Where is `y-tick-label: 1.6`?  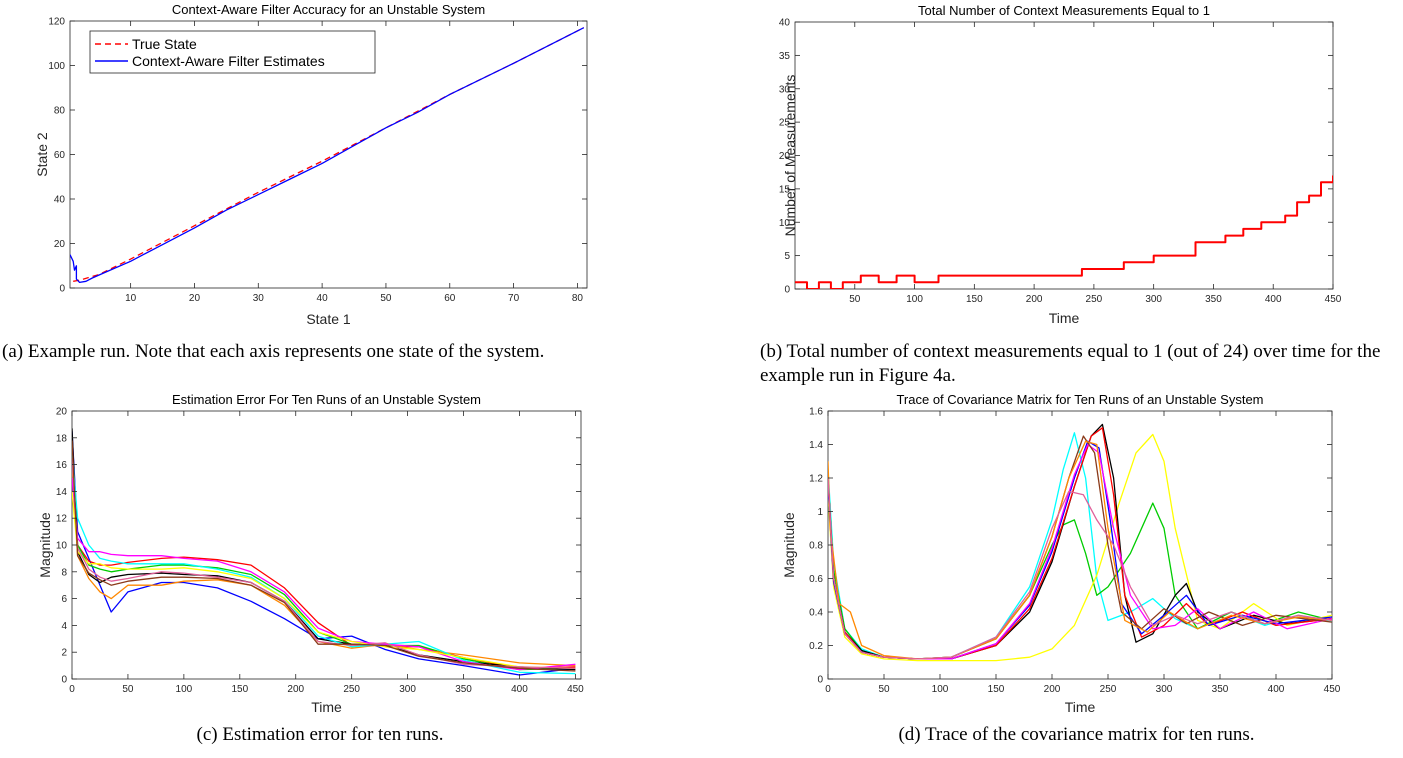
y-tick-label: 1.6 is located at coordinates (816, 412).